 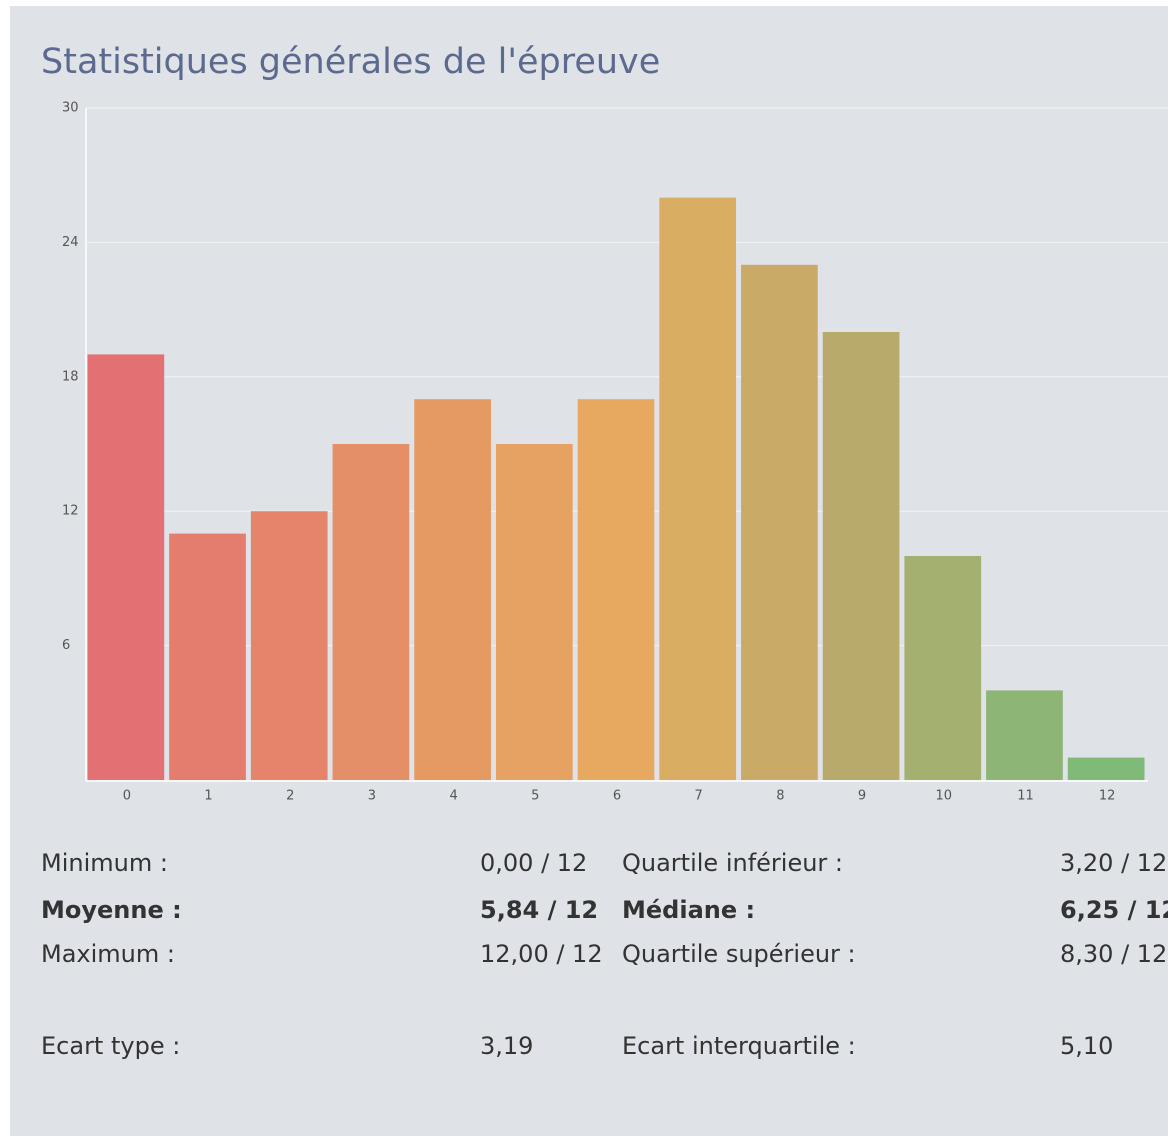 What do you see at coordinates (70, 242) in the screenshot?
I see `y-tick-label: 24` at bounding box center [70, 242].